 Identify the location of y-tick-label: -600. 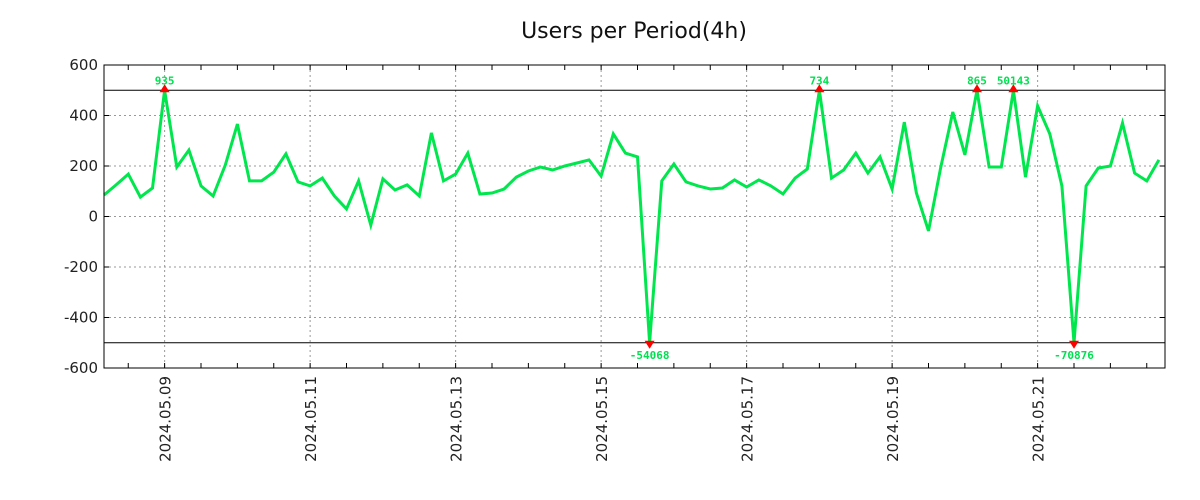
(81, 368).